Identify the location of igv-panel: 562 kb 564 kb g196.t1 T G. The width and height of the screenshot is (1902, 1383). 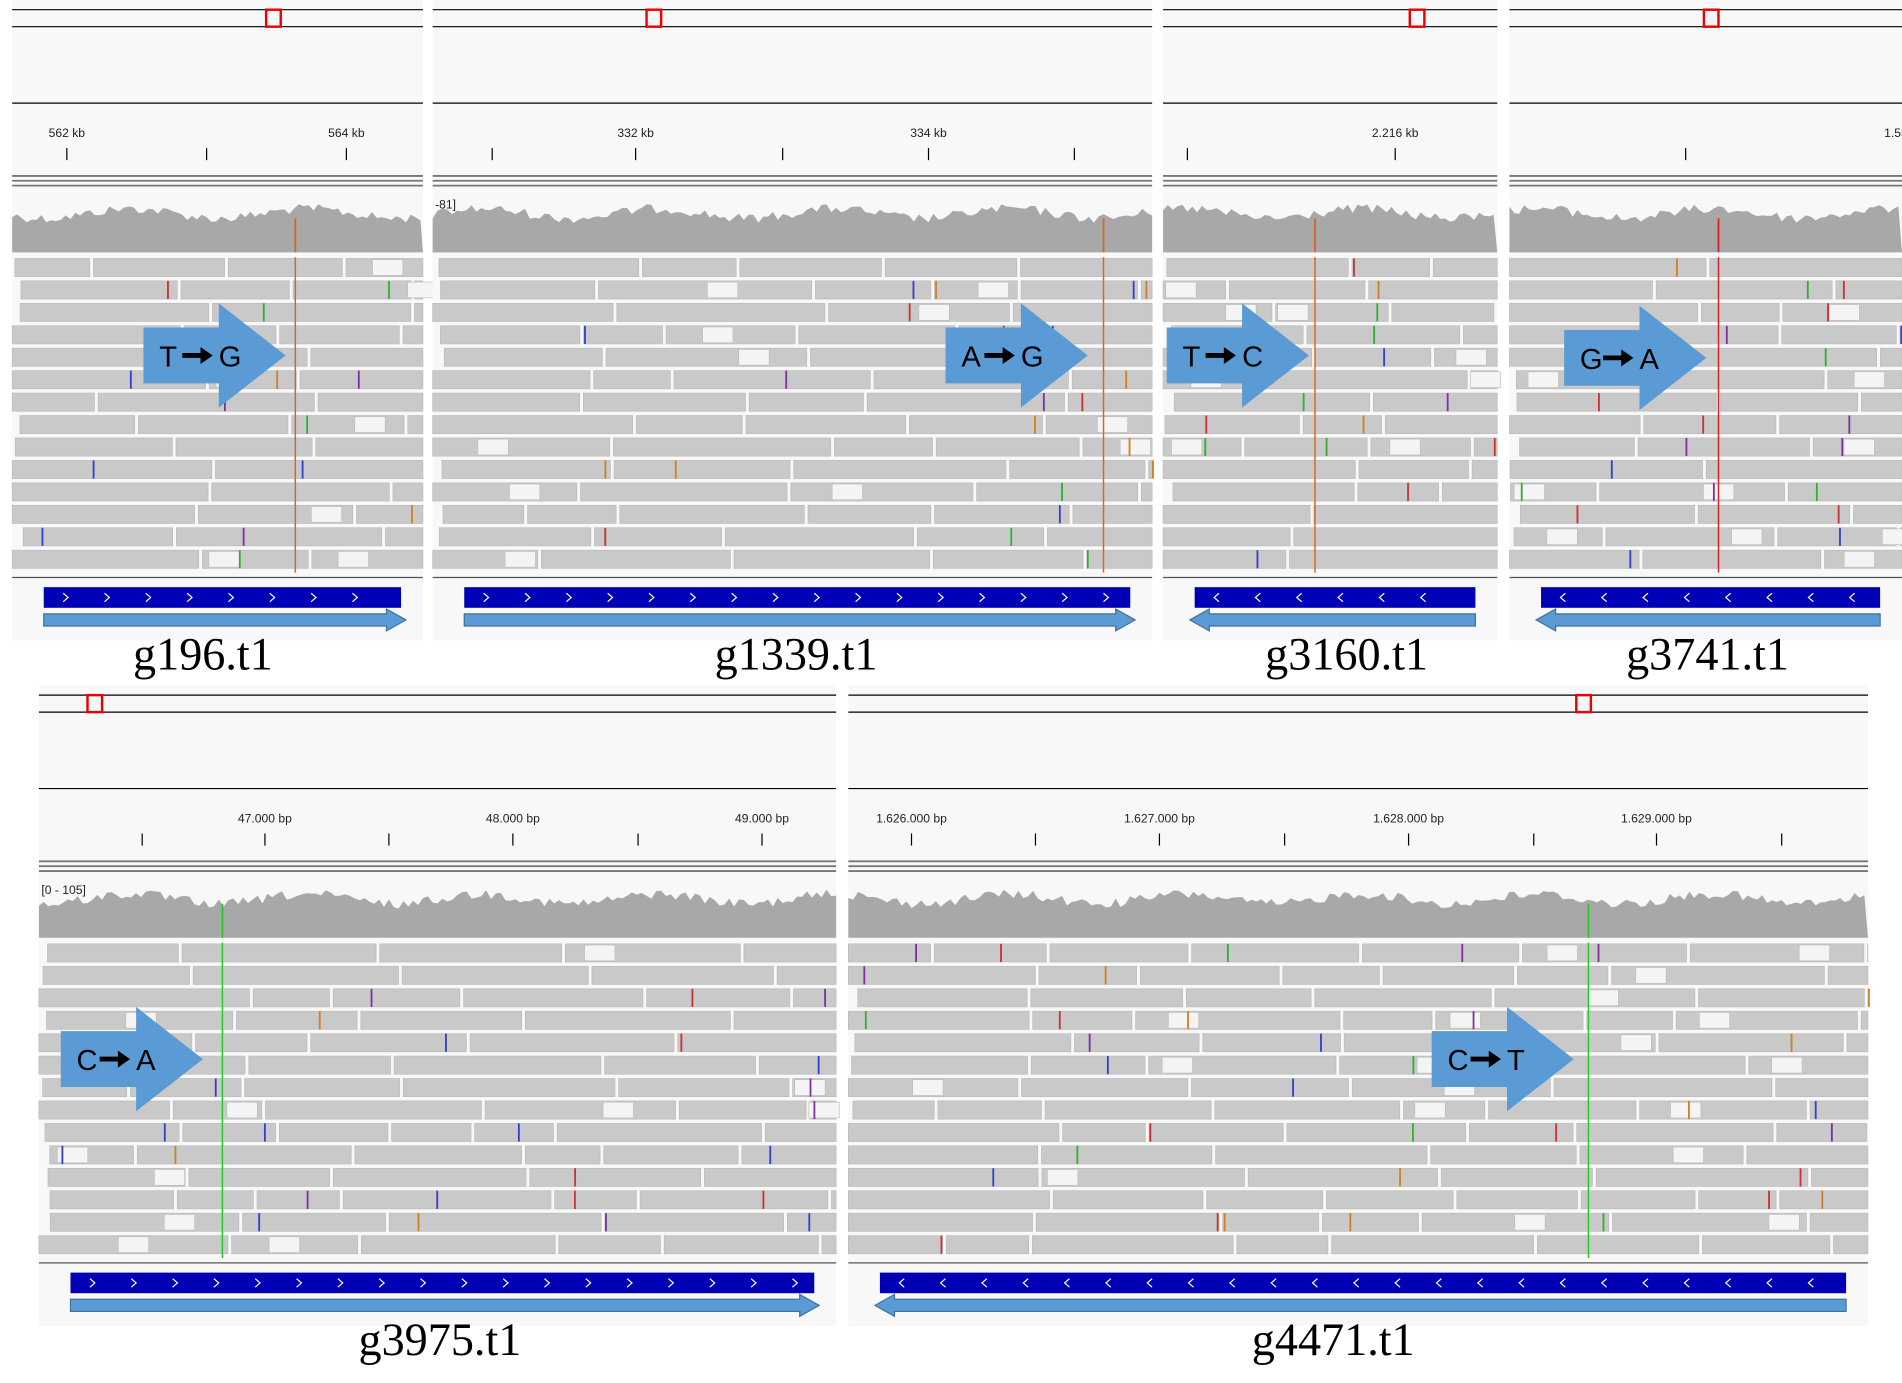
(225, 340).